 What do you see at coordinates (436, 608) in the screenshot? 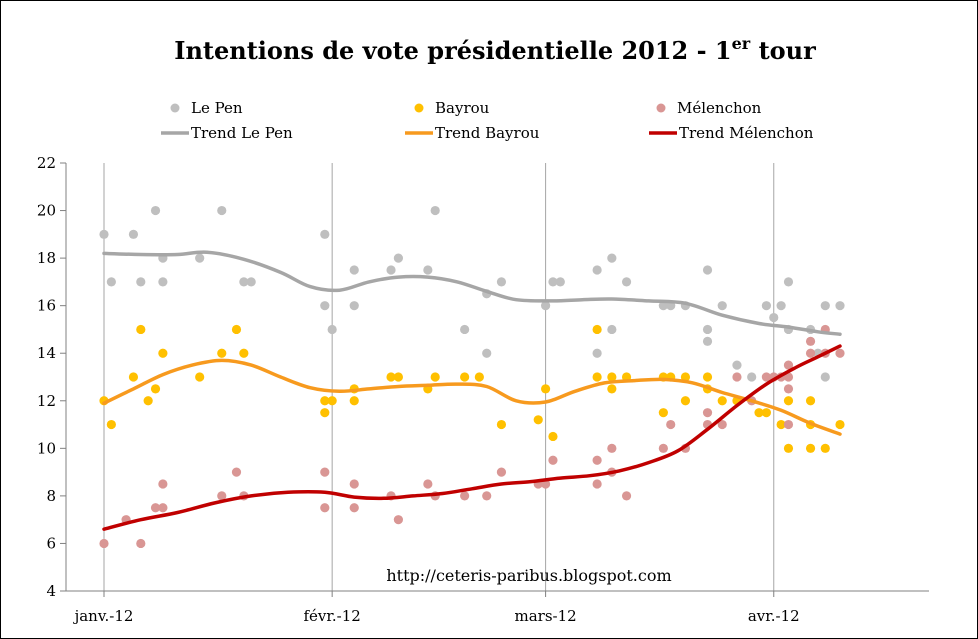
I see `x-axis-ticks: janv.-12 févr.-12 mars-12 avr.-12` at bounding box center [436, 608].